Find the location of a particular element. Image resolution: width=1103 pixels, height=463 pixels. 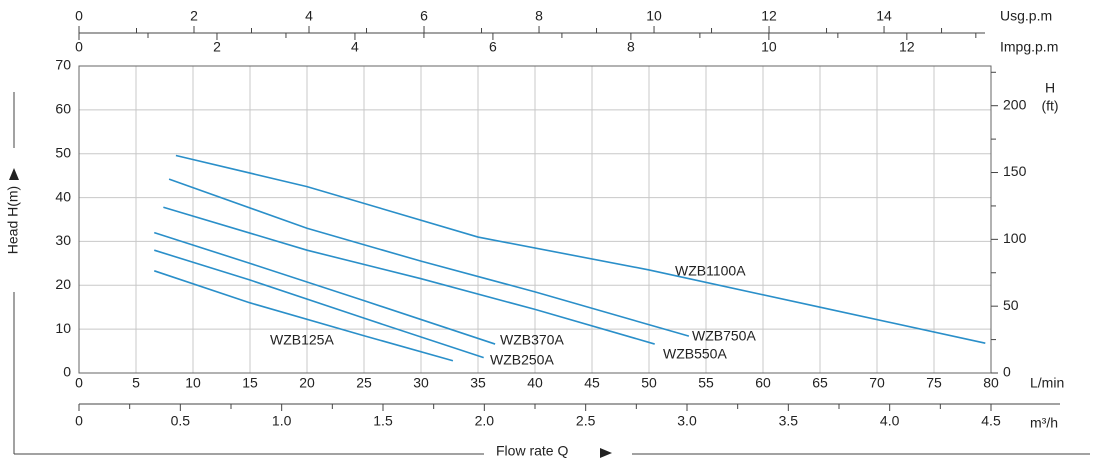

y-tick-label: 30 is located at coordinates (63, 240).